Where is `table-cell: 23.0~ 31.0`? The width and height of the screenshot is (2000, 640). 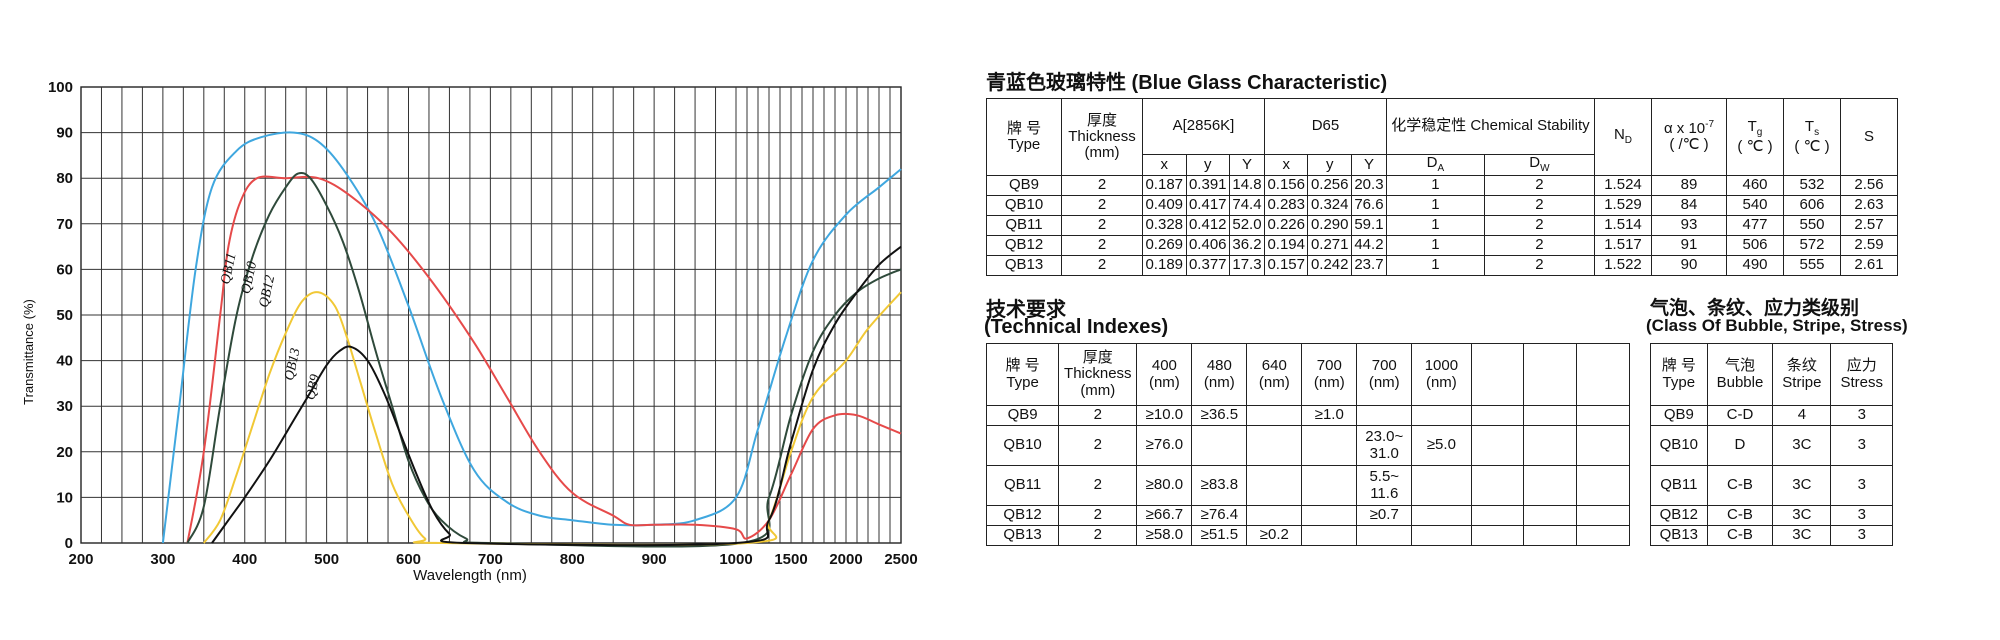 table-cell: 23.0~ 31.0 is located at coordinates (1384, 445).